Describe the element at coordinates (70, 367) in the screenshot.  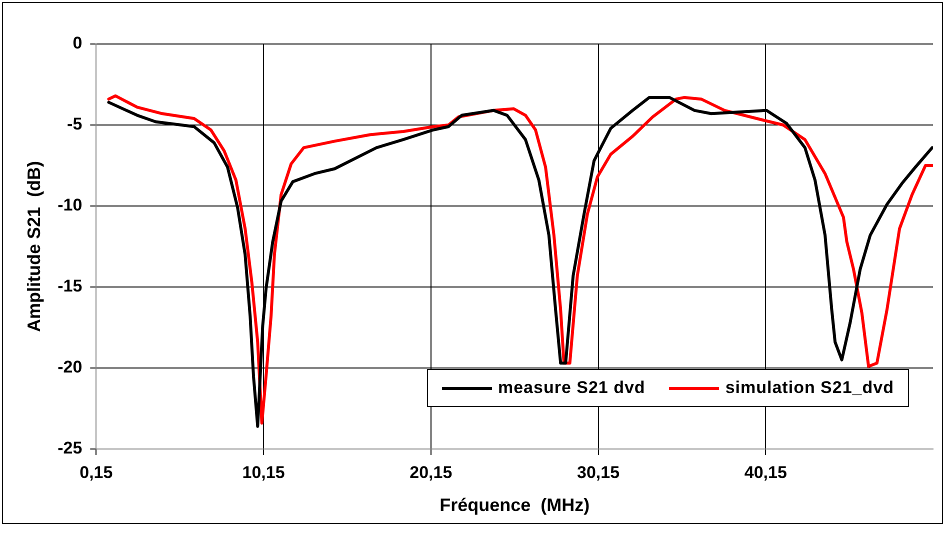
I see `y-tick-label: -20` at that location.